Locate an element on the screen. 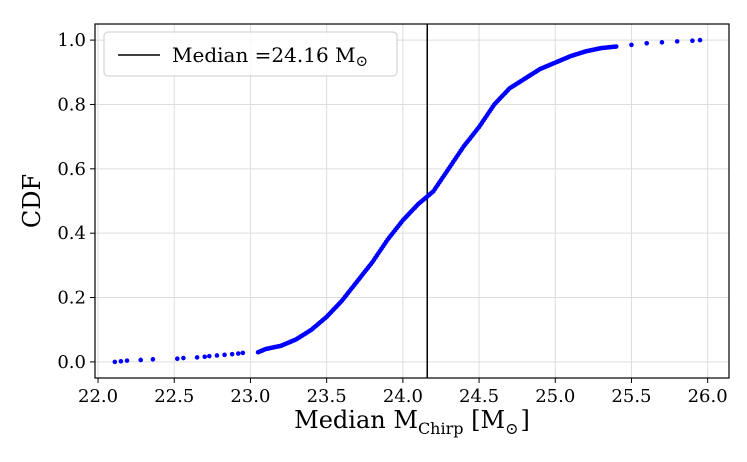 This screenshot has width=747, height=462. x-axis-label-sun: ⊙ is located at coordinates (511, 428).